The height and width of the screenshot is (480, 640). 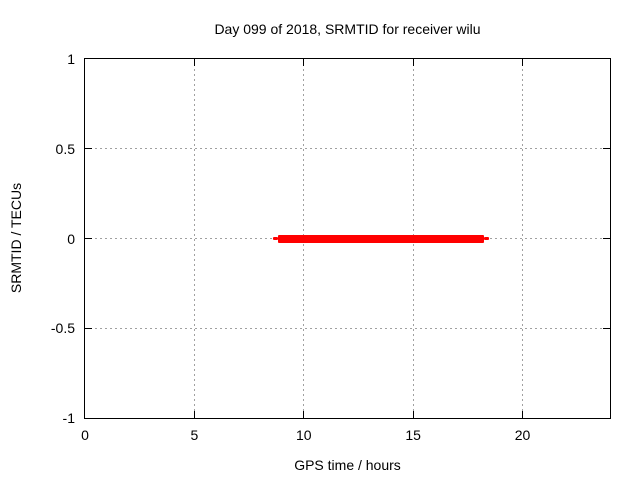 What do you see at coordinates (522, 435) in the screenshot?
I see `x-tick-label: 20` at bounding box center [522, 435].